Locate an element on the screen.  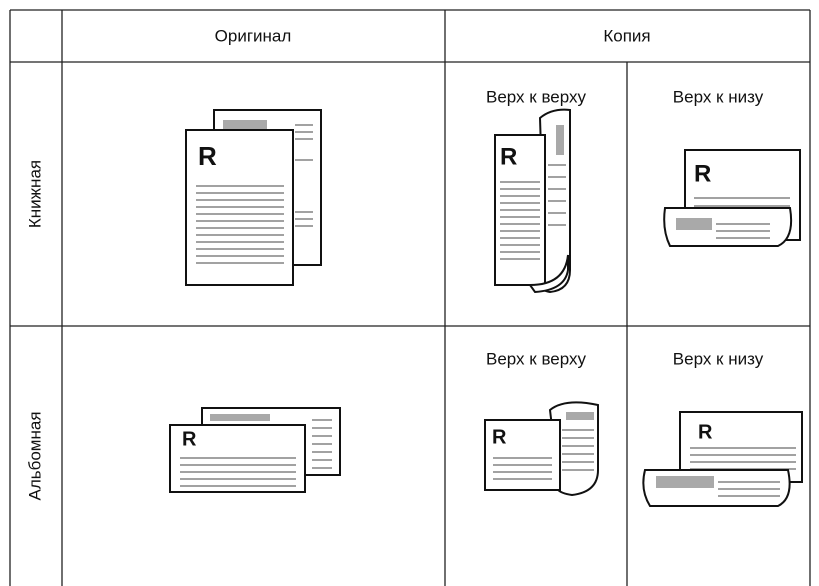
row-label: Альбомная is located at coordinates (34, 455).